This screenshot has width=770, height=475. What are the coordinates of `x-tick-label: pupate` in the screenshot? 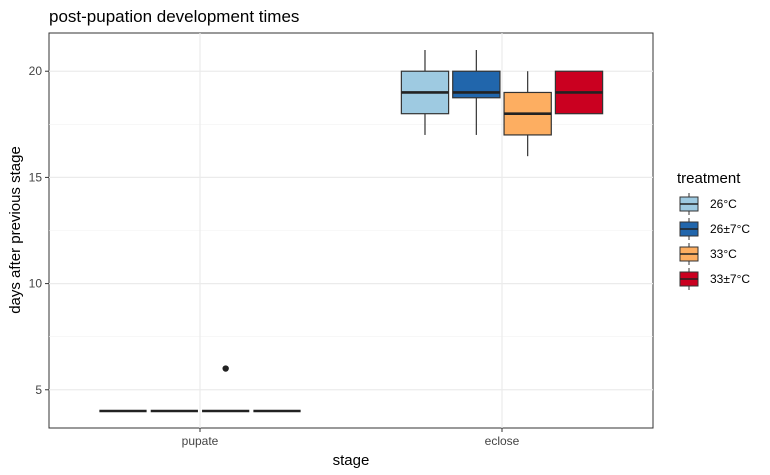 It's located at (200, 441).